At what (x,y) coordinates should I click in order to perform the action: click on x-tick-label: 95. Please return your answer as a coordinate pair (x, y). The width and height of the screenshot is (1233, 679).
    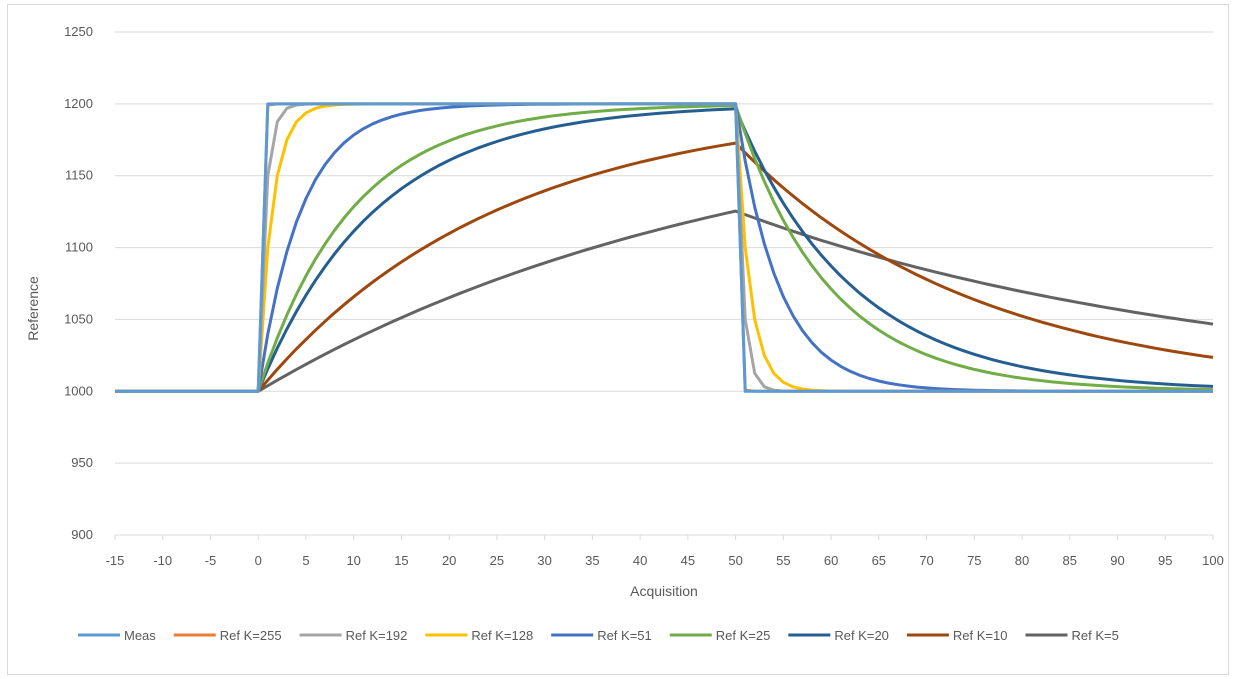
    Looking at the image, I should click on (1165, 560).